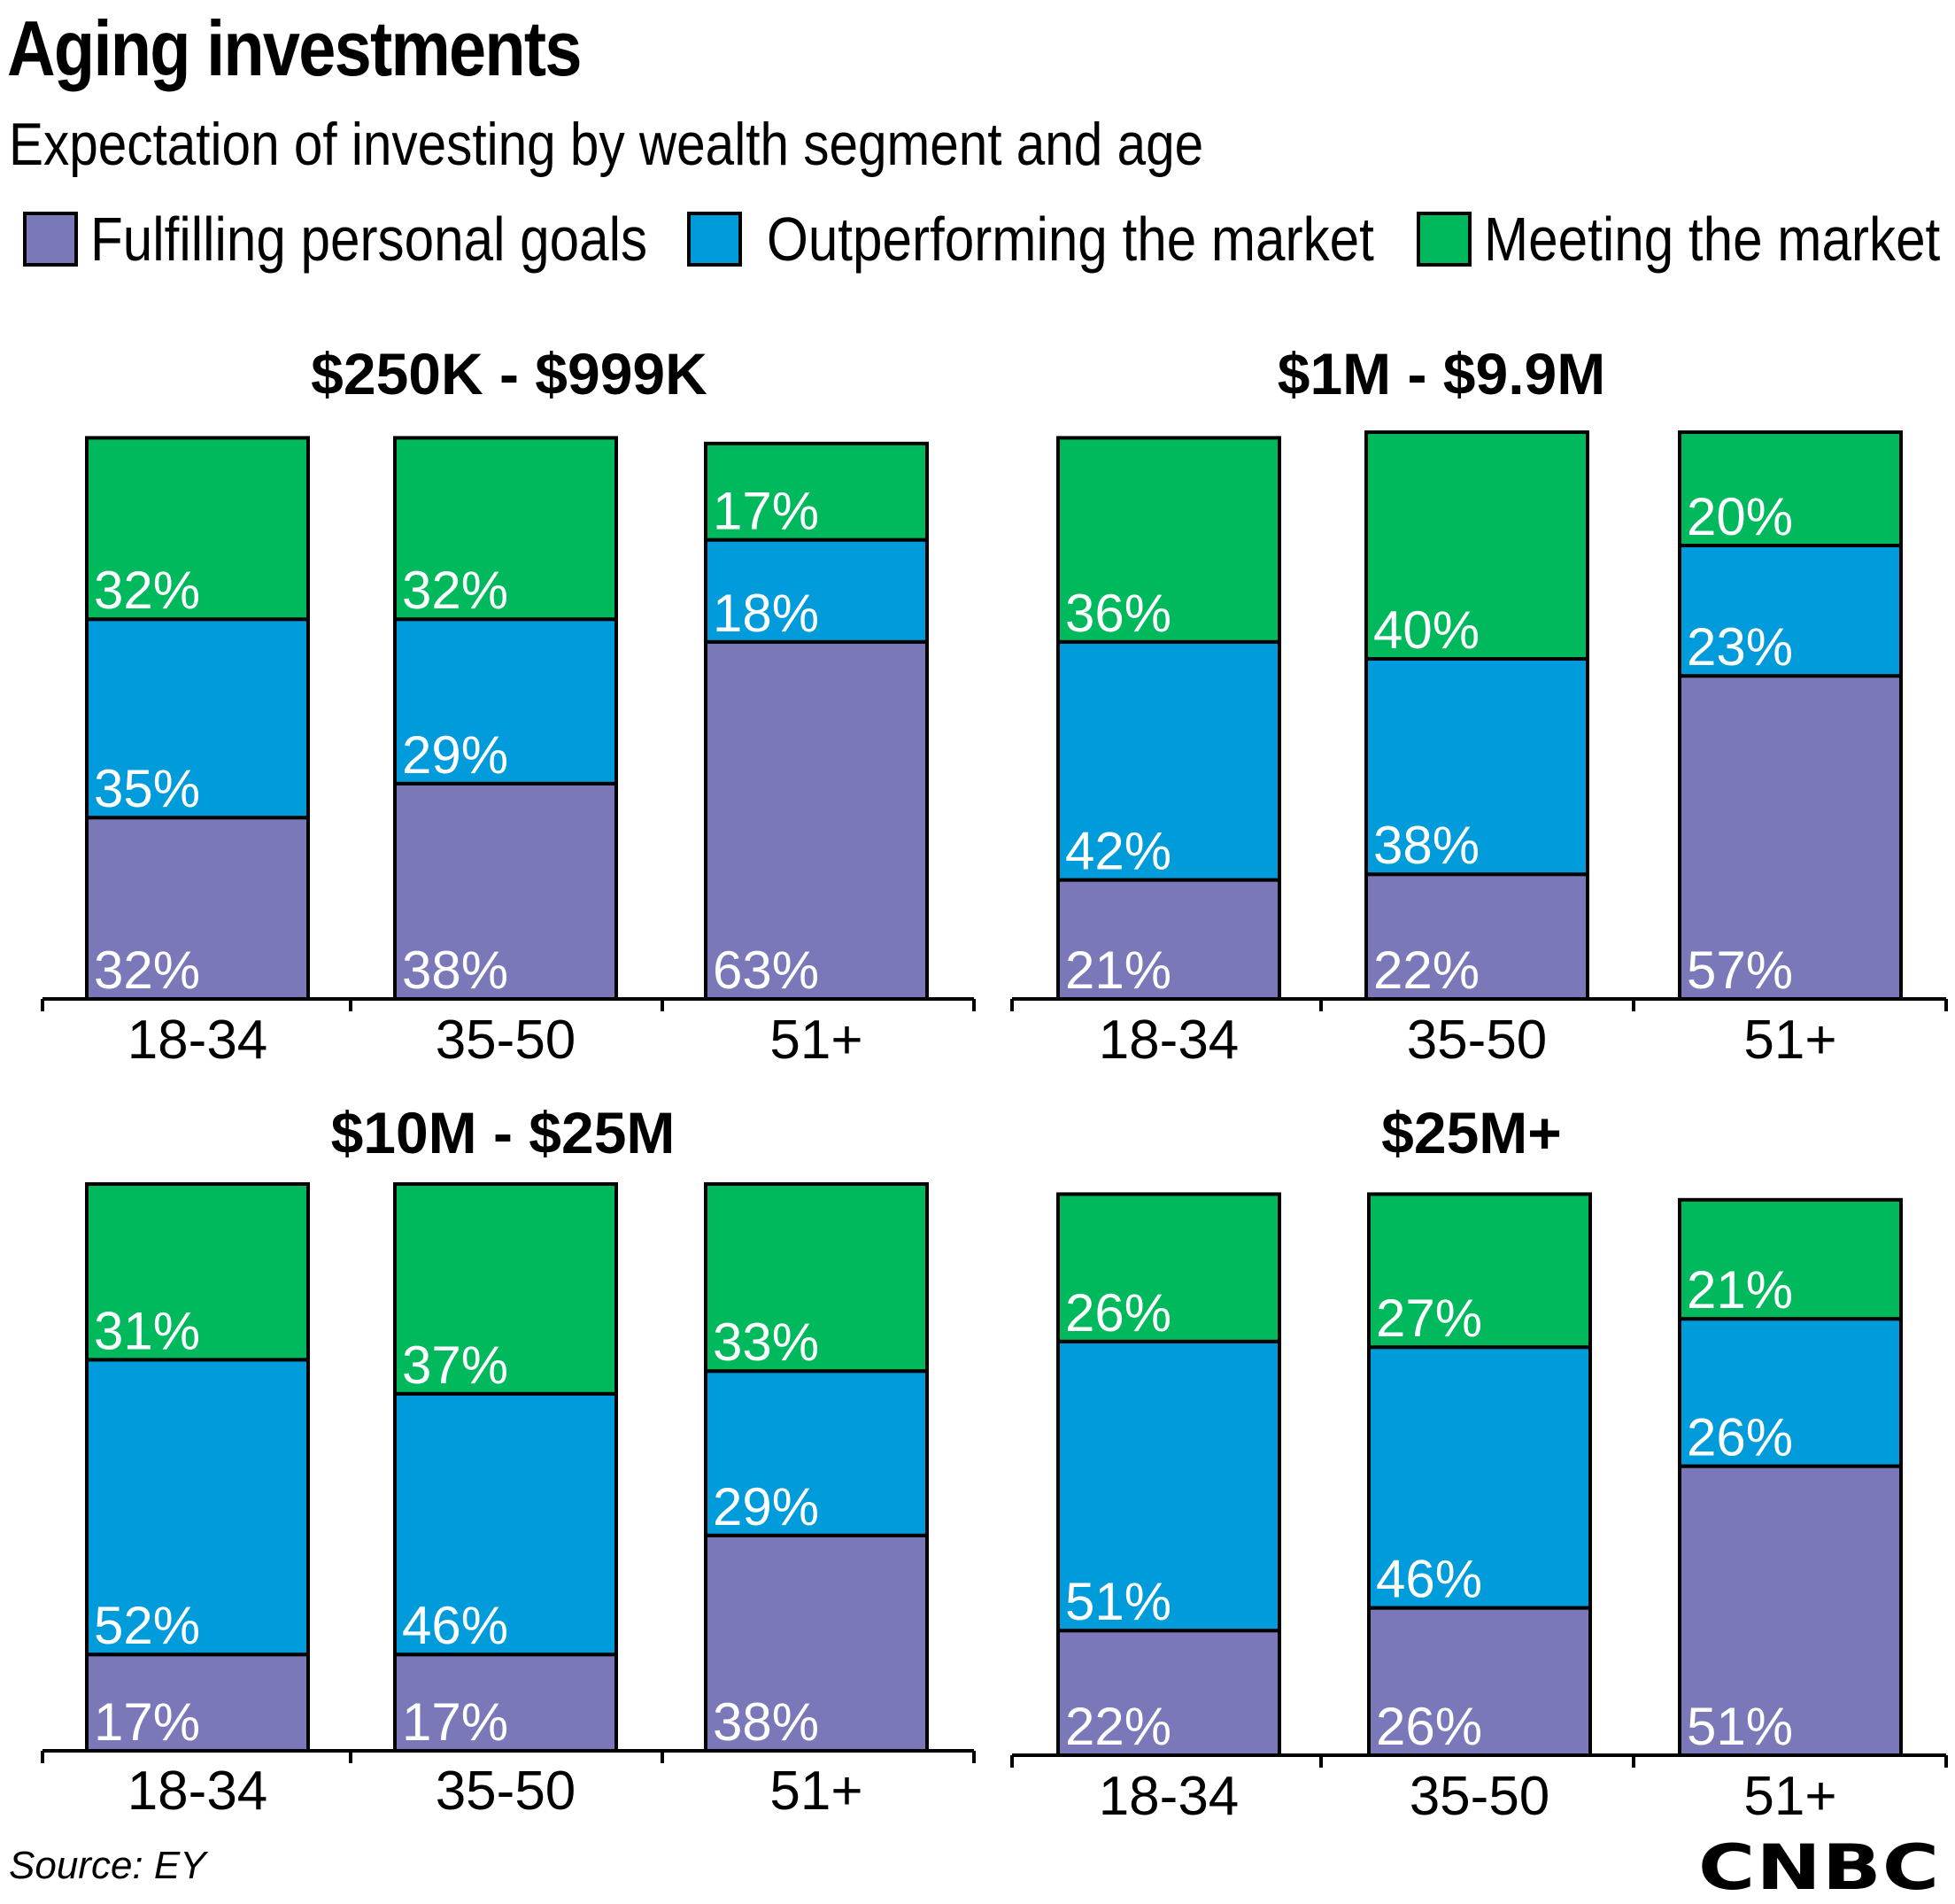 Image resolution: width=1955 pixels, height=1904 pixels. What do you see at coordinates (1819, 1867) in the screenshot?
I see `cnbc-logo: CNBC` at bounding box center [1819, 1867].